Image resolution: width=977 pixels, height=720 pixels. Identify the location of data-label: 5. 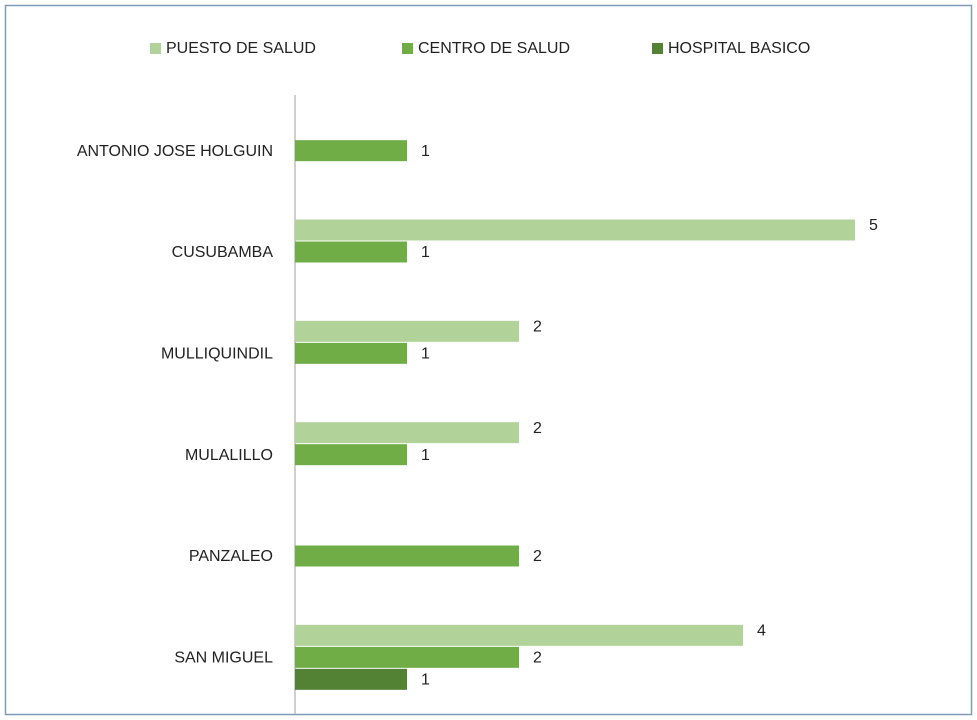
(873, 225).